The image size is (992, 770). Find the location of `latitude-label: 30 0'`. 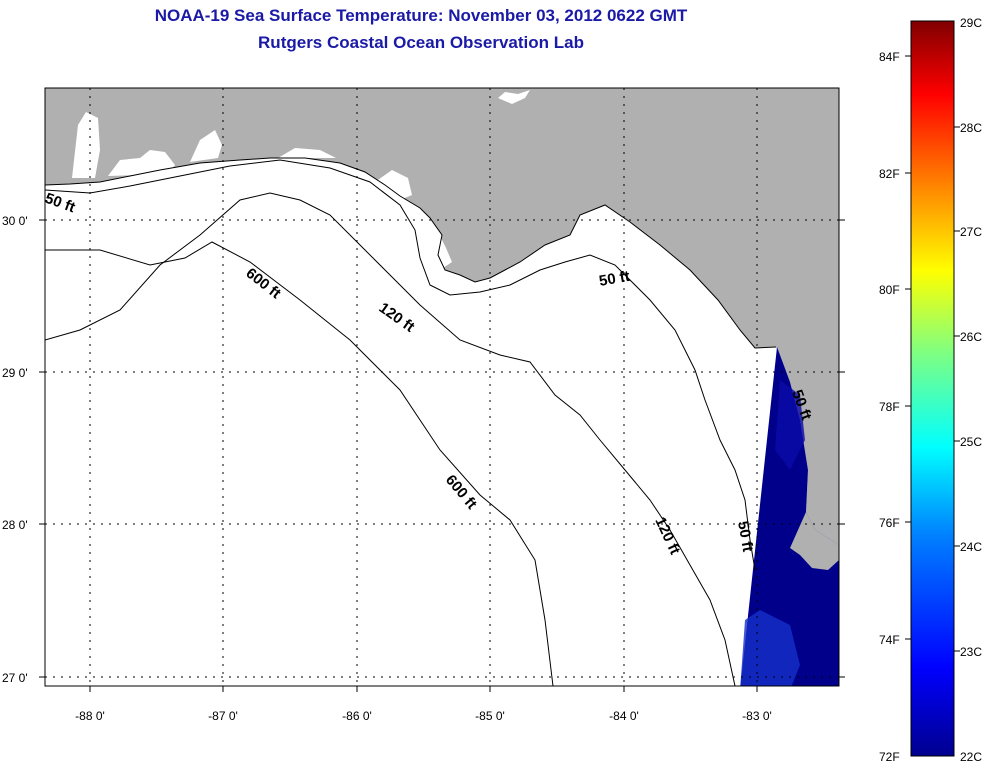

latitude-label: 30 0' is located at coordinates (15, 221).